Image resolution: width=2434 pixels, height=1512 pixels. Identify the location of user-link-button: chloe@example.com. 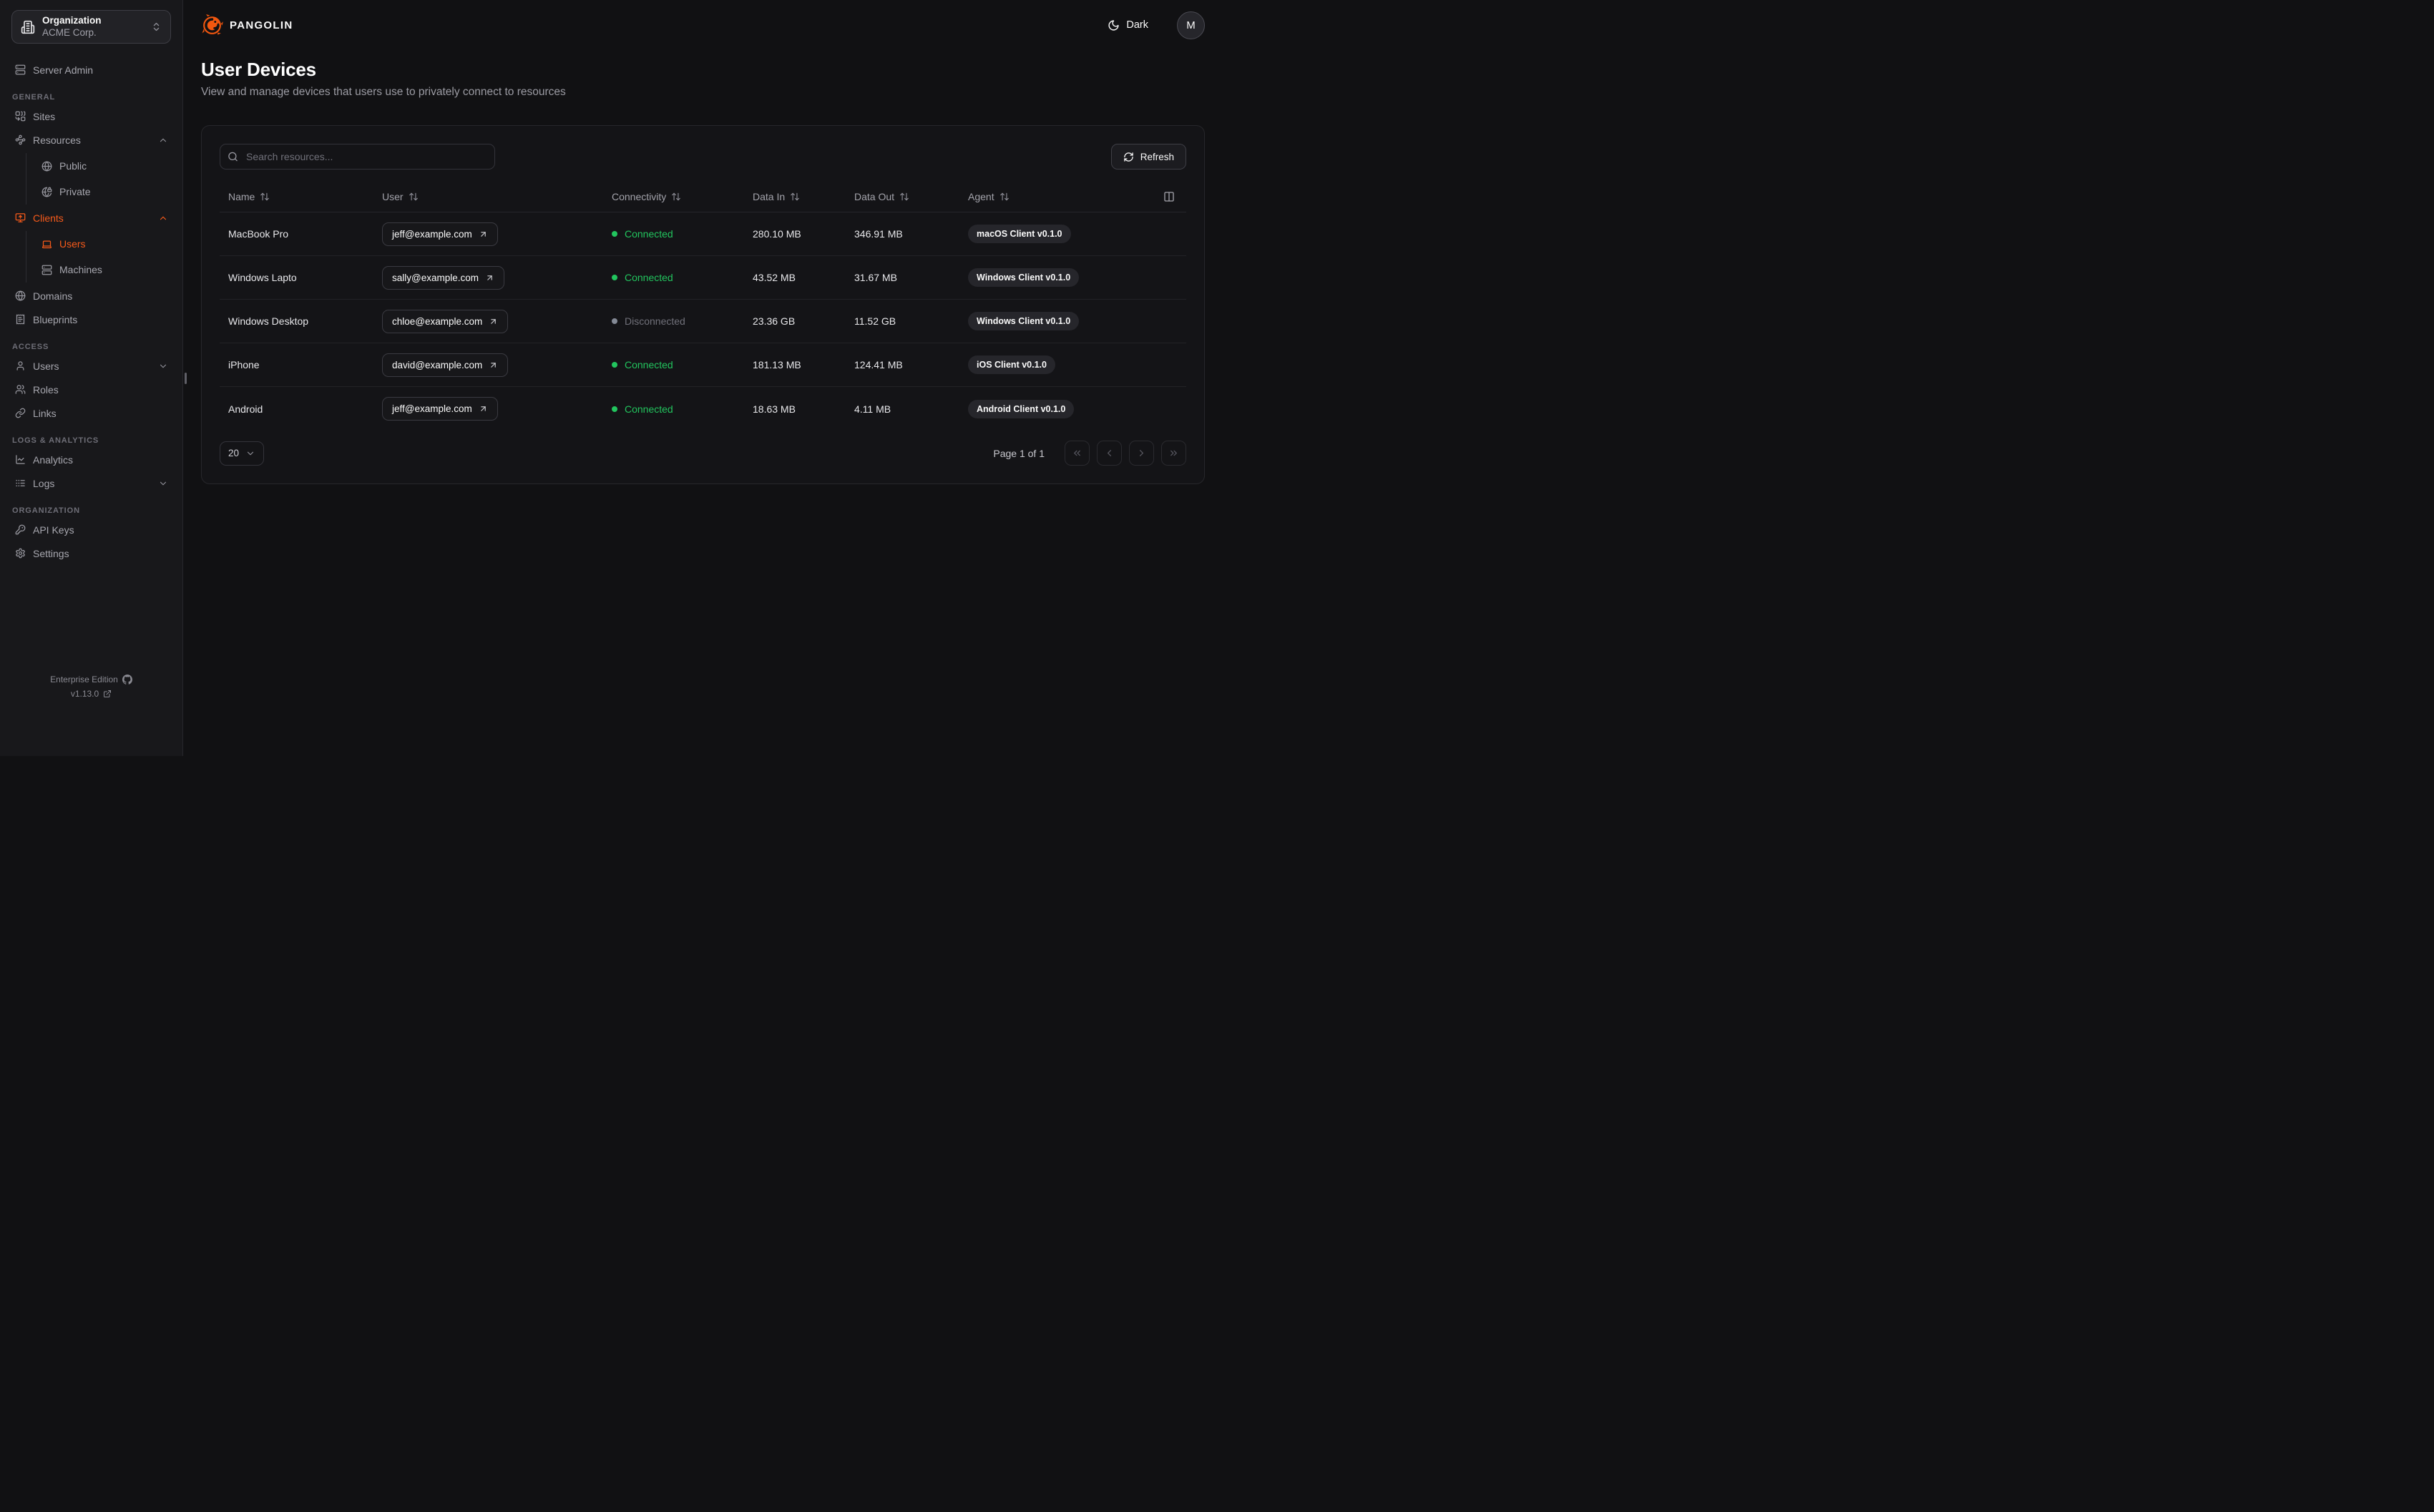
(445, 321).